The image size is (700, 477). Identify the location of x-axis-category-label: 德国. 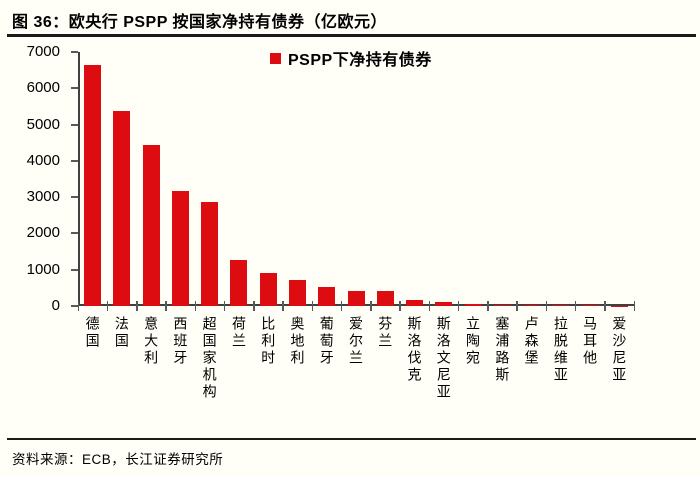
(92, 333).